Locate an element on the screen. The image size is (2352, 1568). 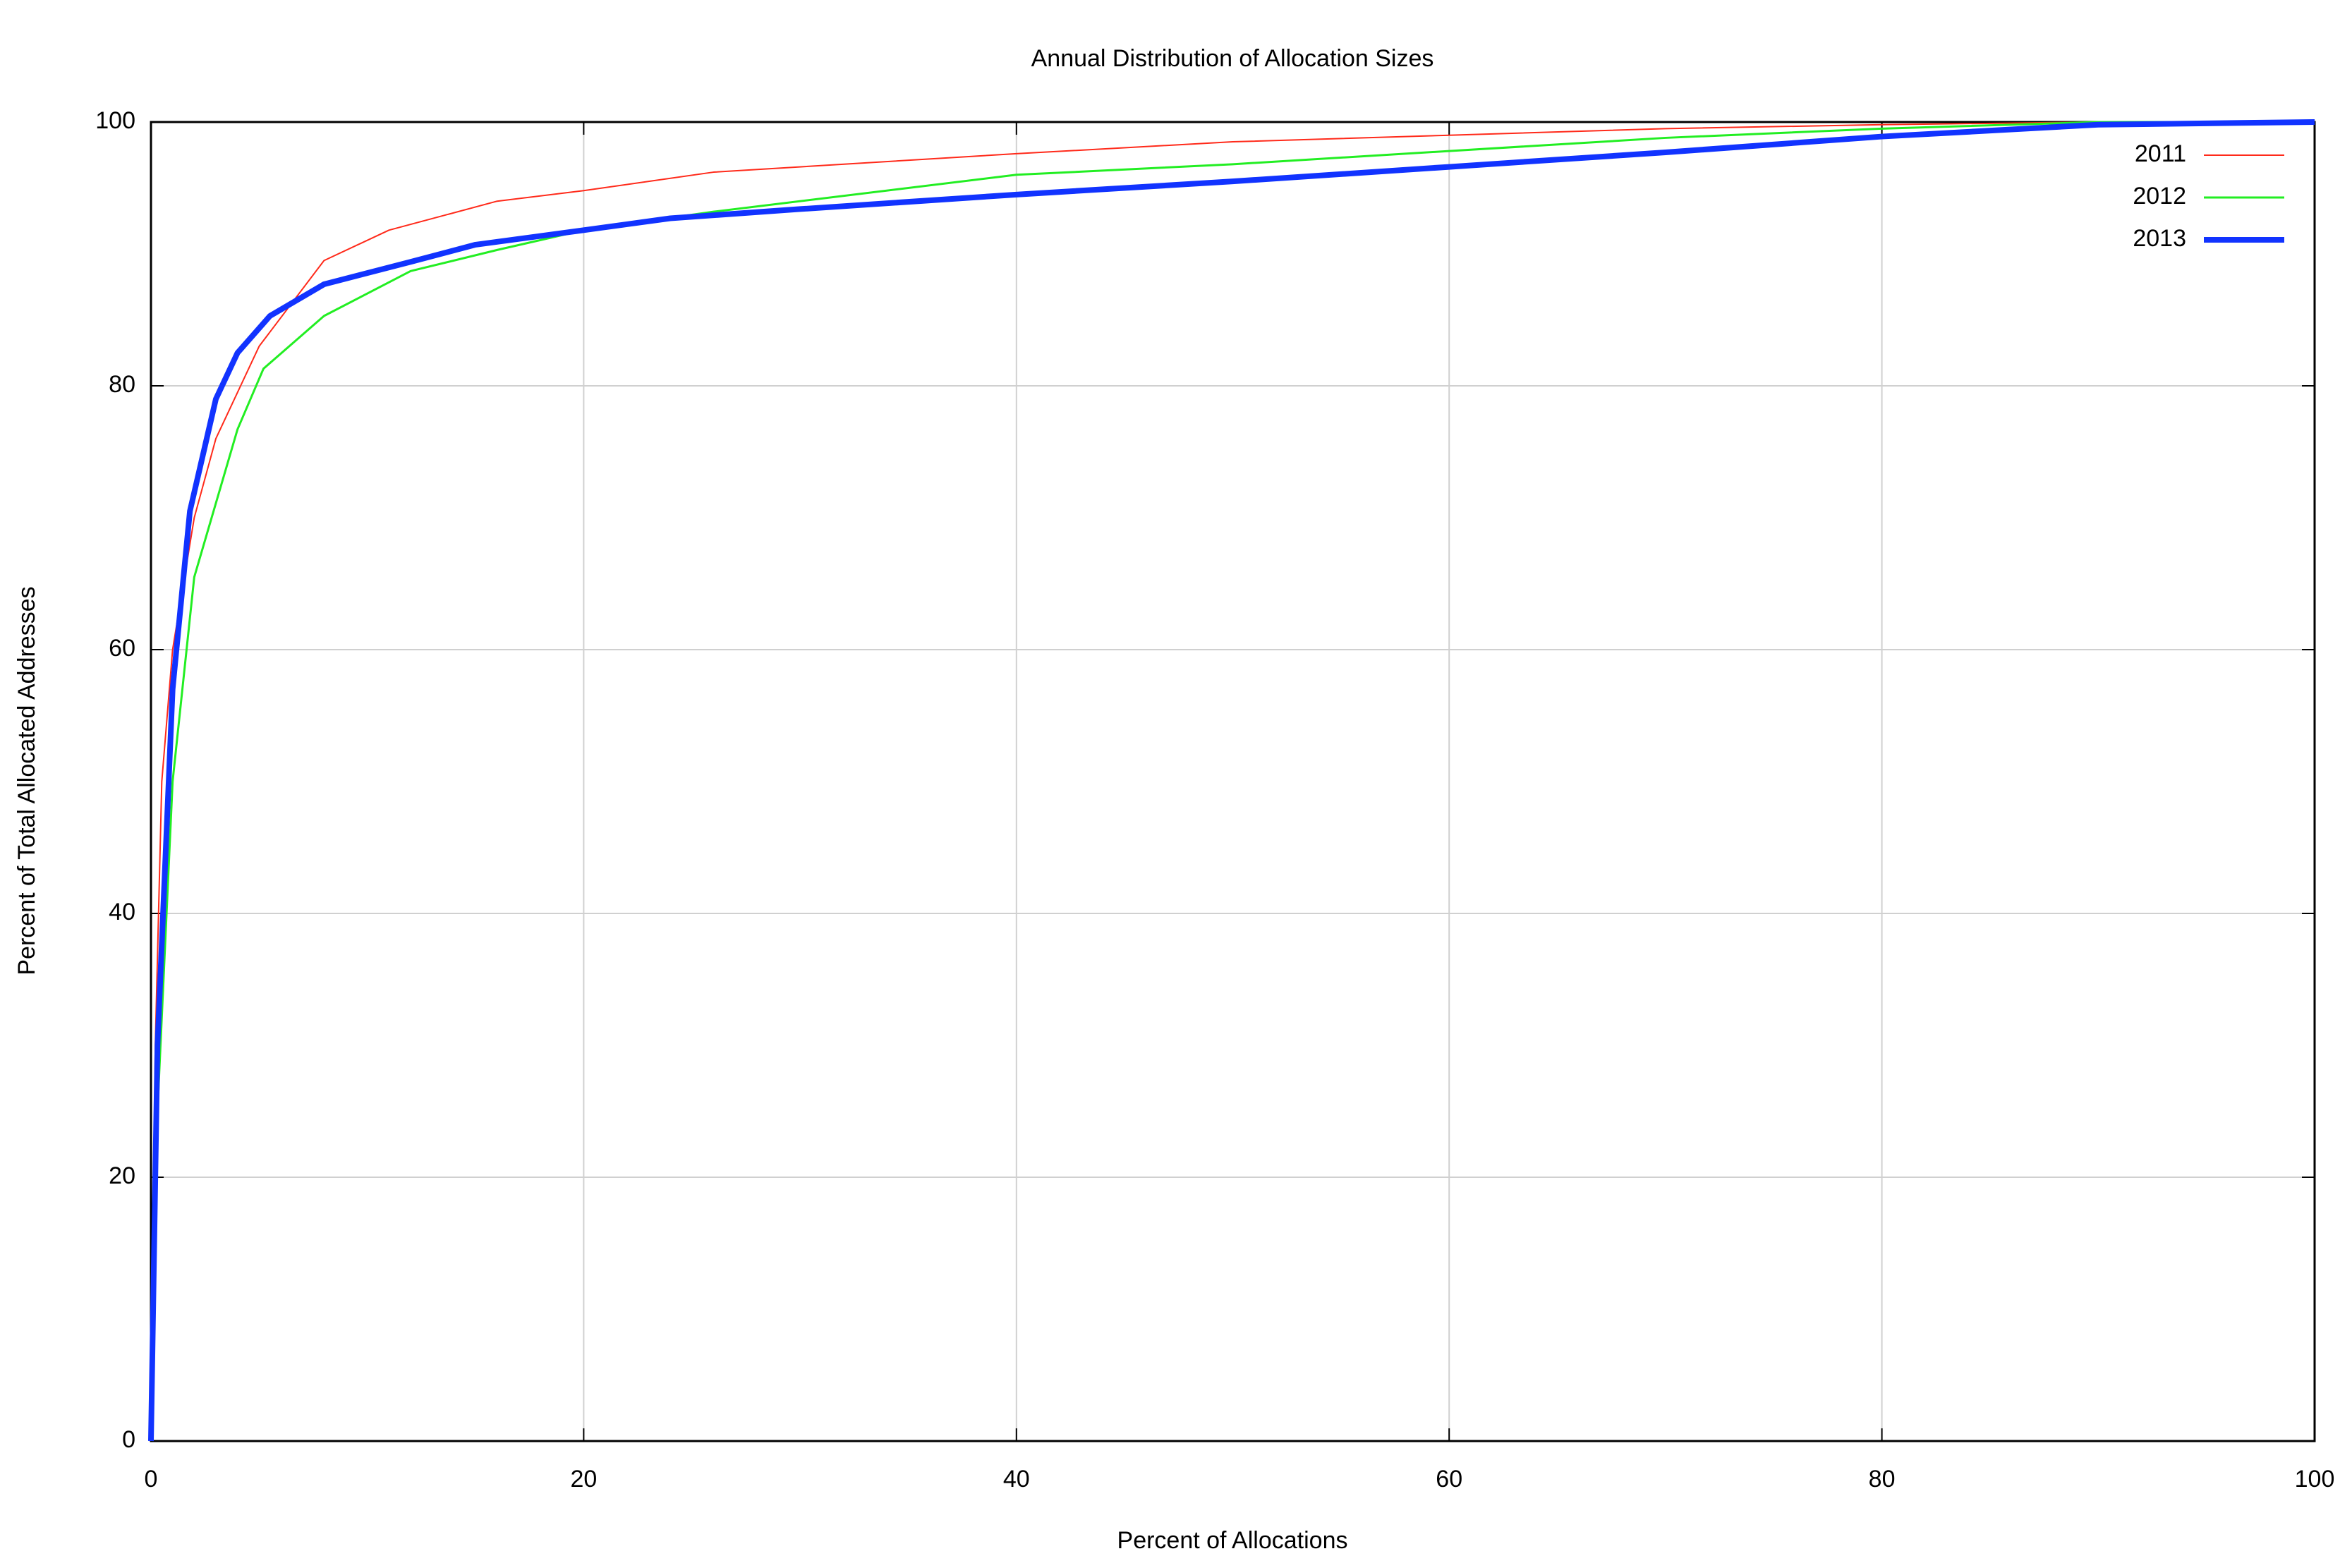
x-tick-label: 80 is located at coordinates (1883, 1479).